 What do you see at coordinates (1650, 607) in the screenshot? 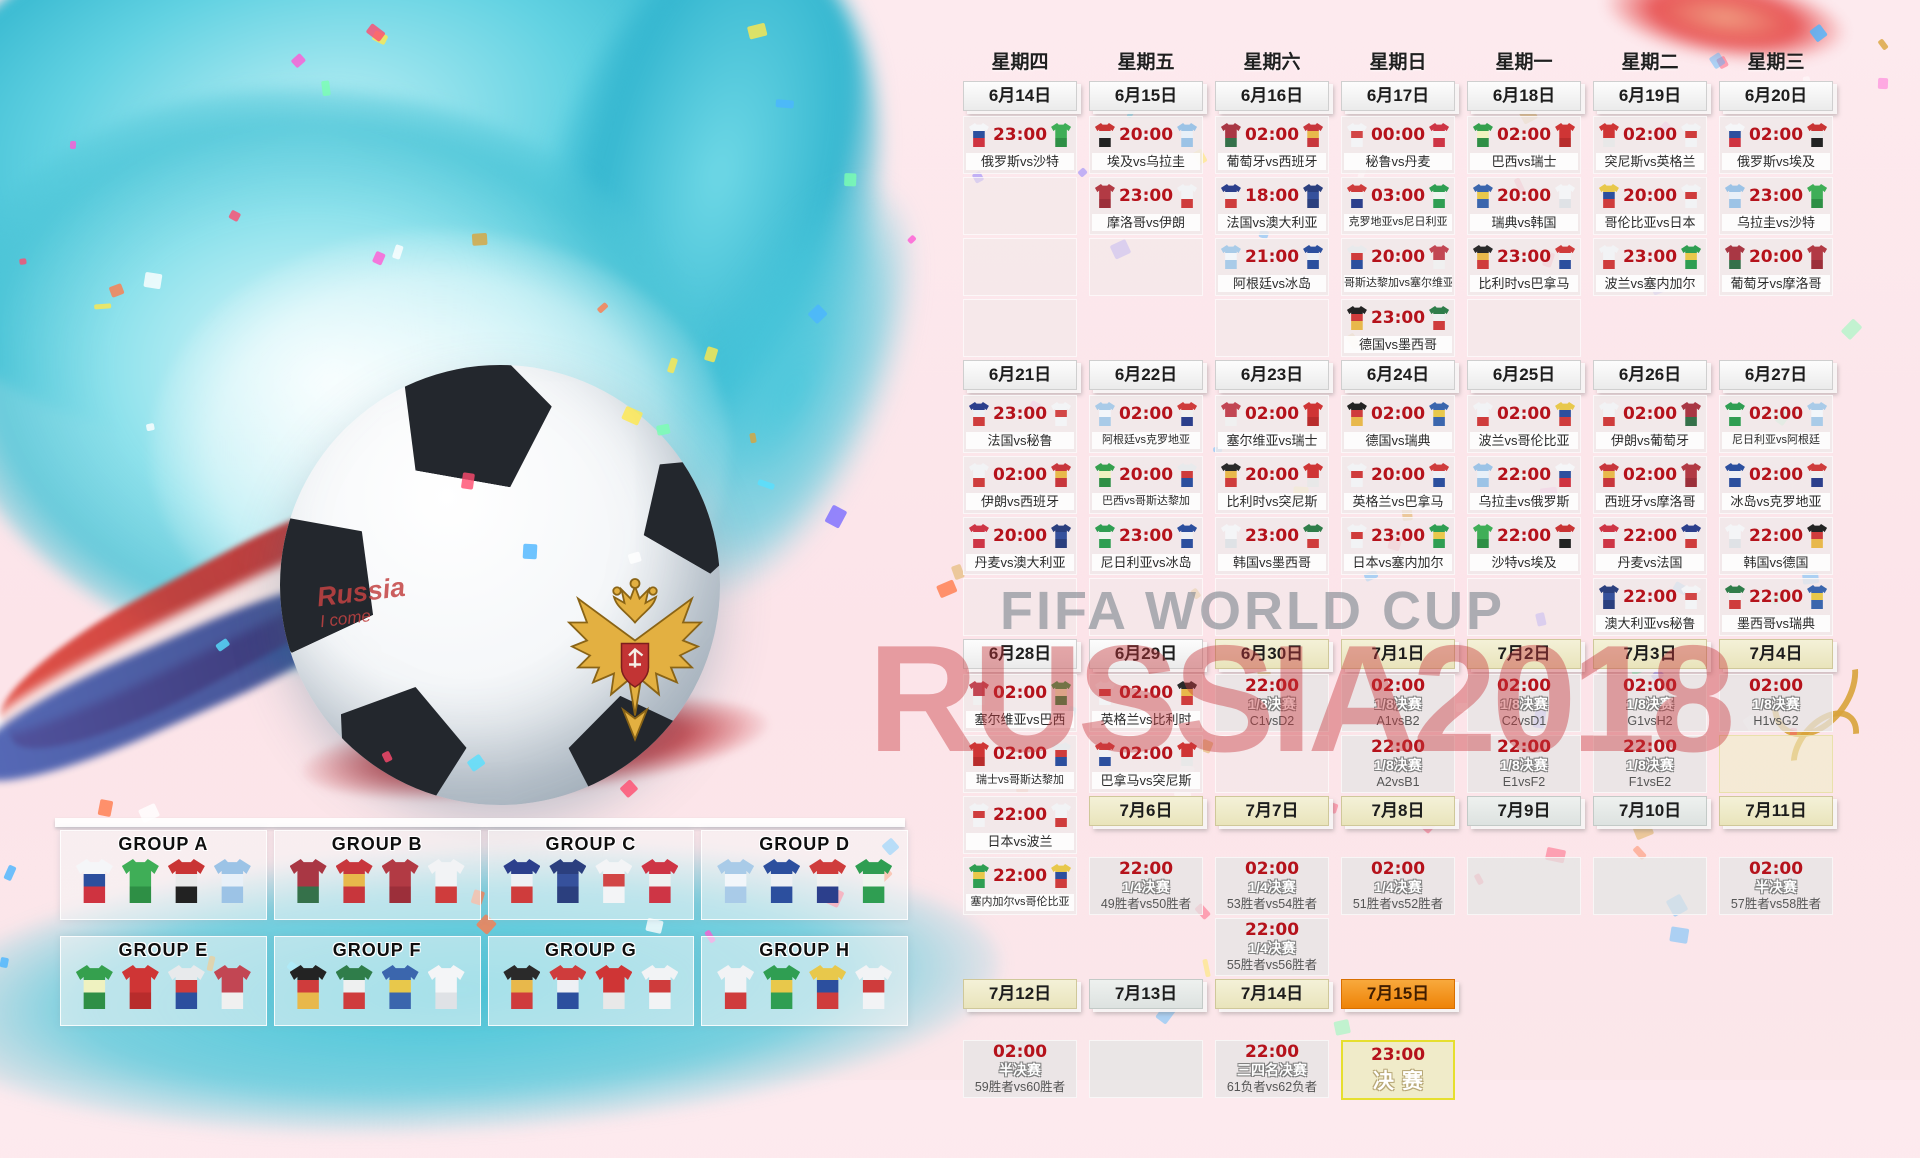
I see `match-cell: 22:00 澳大利亚vs秘鲁` at bounding box center [1650, 607].